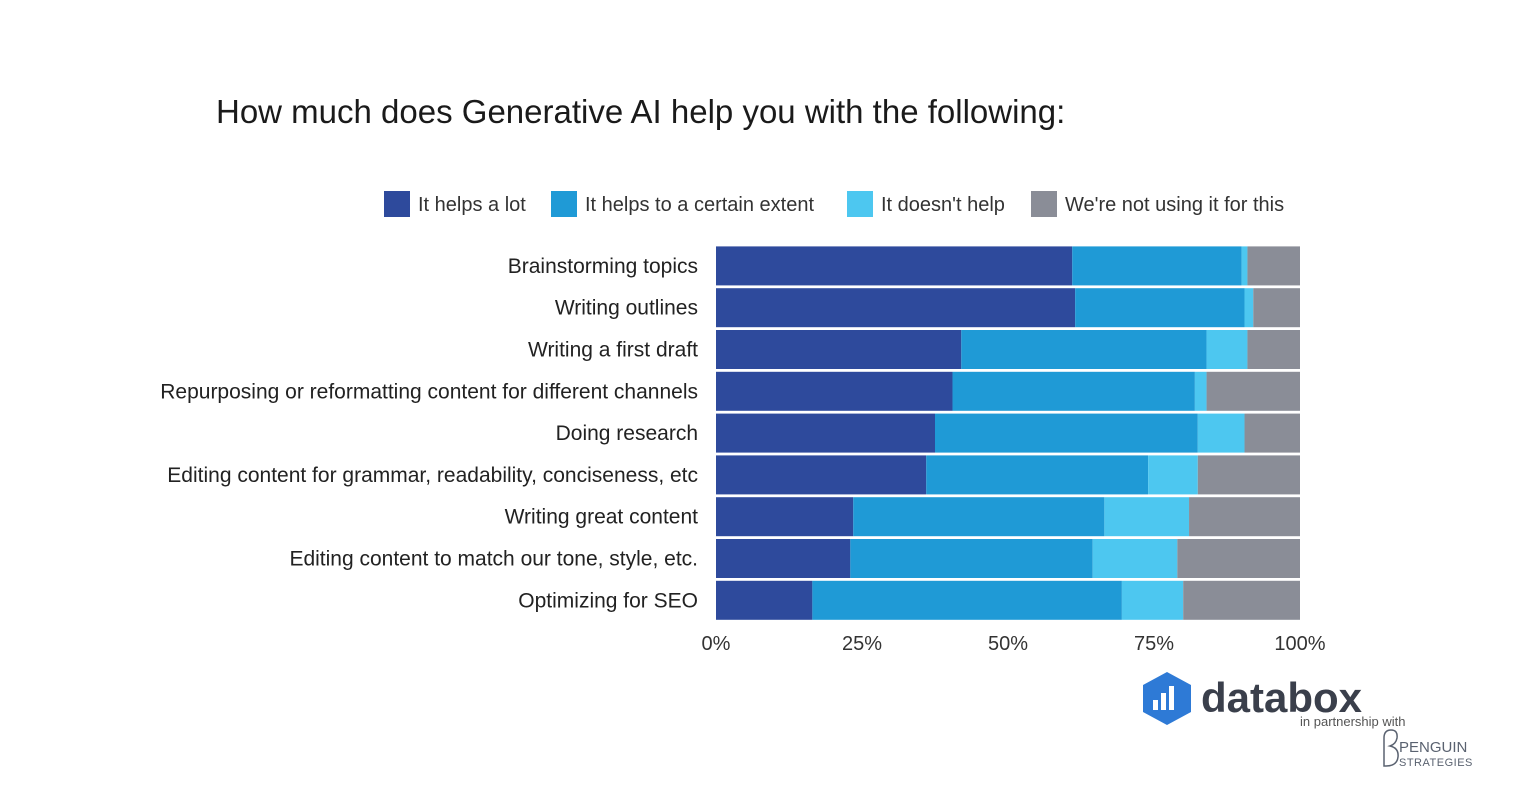  Describe the element at coordinates (627, 433) in the screenshot. I see `category-label: Doing research` at that location.